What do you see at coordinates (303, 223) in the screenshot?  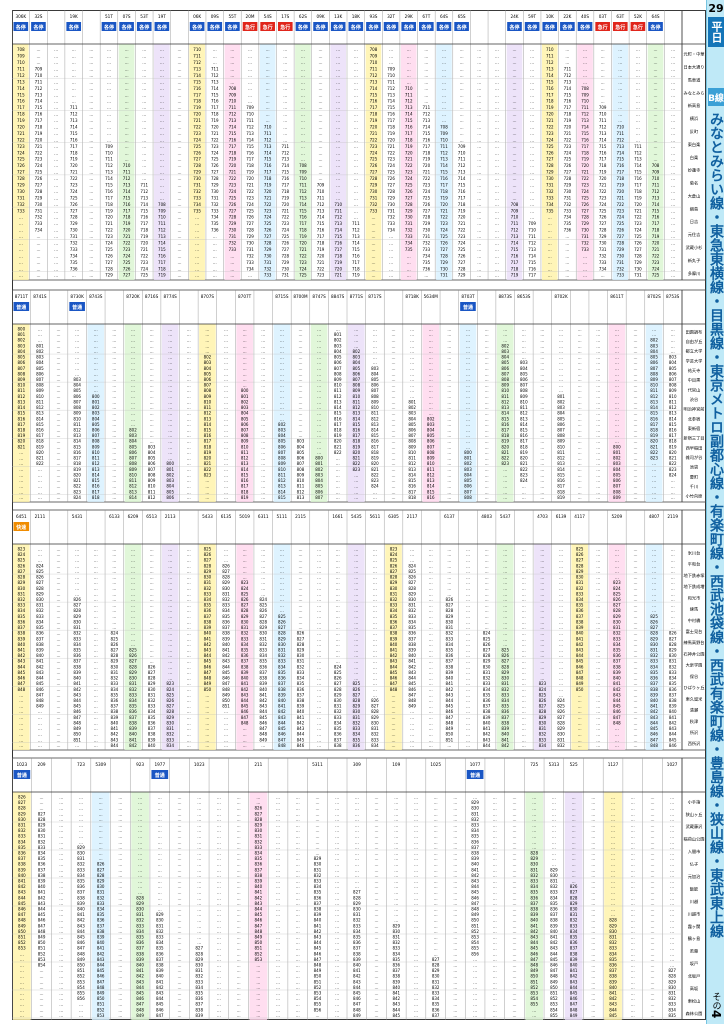 I see `departure-time: 717` at bounding box center [303, 223].